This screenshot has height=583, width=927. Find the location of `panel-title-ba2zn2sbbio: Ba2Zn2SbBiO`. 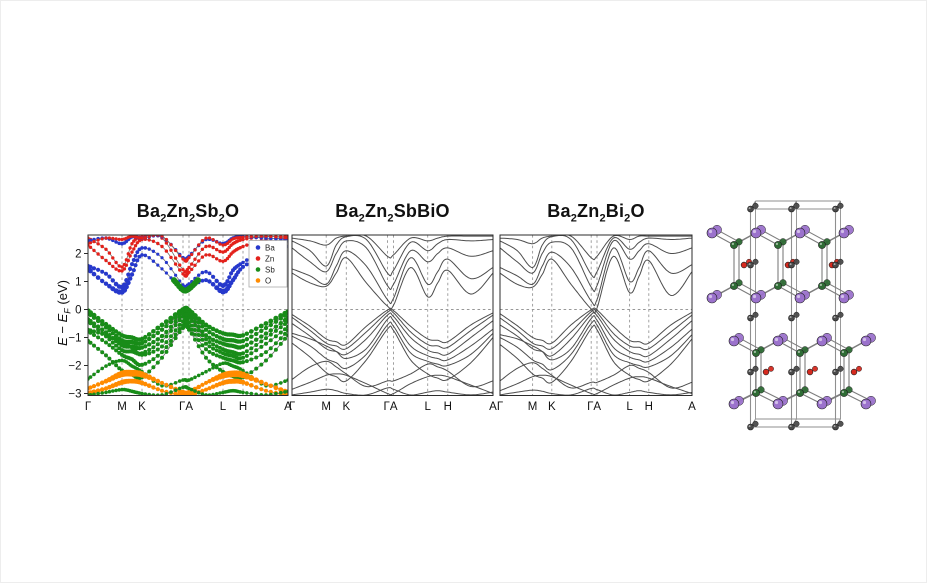

panel-title-ba2zn2sbbio: Ba2Zn2SbBiO is located at coordinates (392, 213).